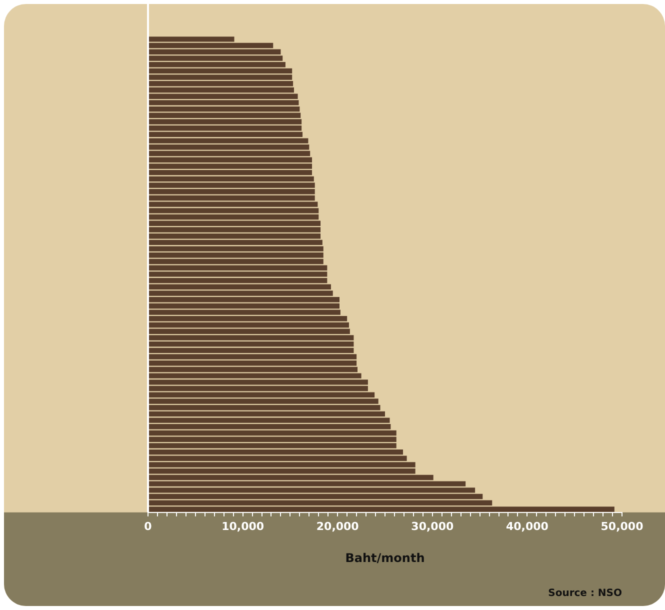  What do you see at coordinates (622, 526) in the screenshot?
I see `x-tick-label: 50,000` at bounding box center [622, 526].